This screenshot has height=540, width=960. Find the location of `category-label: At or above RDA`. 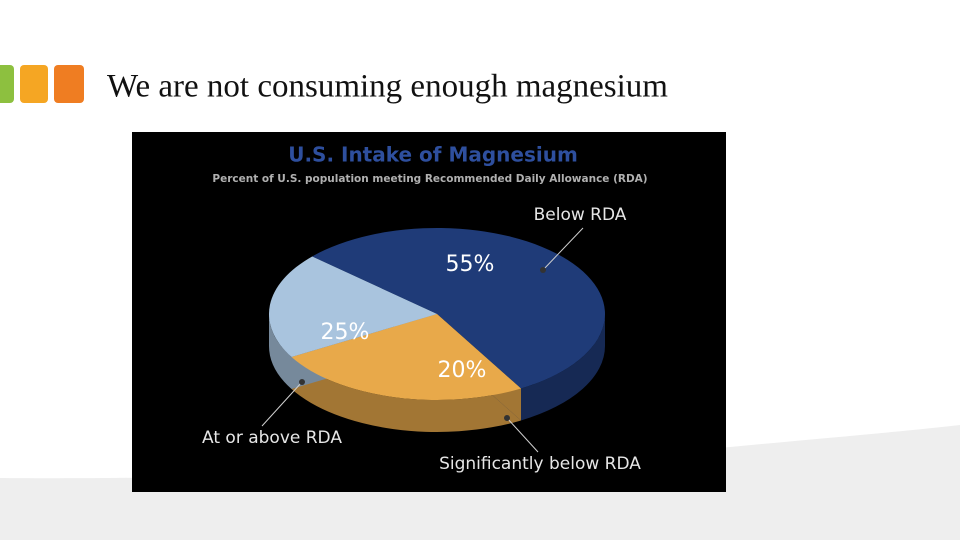

category-label: At or above RDA is located at coordinates (272, 438).